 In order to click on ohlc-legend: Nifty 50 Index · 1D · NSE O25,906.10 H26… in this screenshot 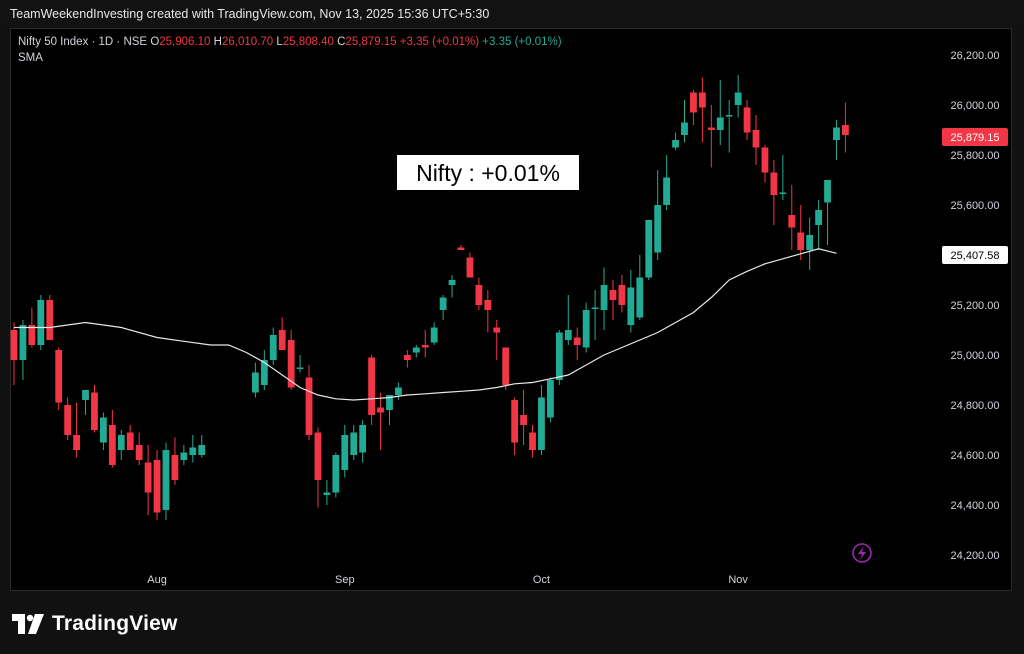, I will do `click(290, 42)`.